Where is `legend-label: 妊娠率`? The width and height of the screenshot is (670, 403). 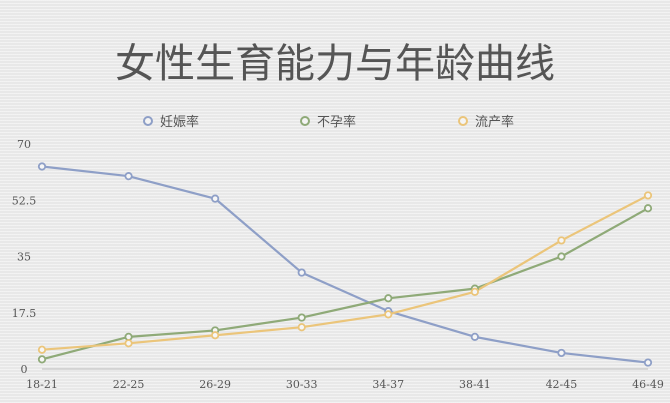
legend-label: 妊娠率 is located at coordinates (179, 122).